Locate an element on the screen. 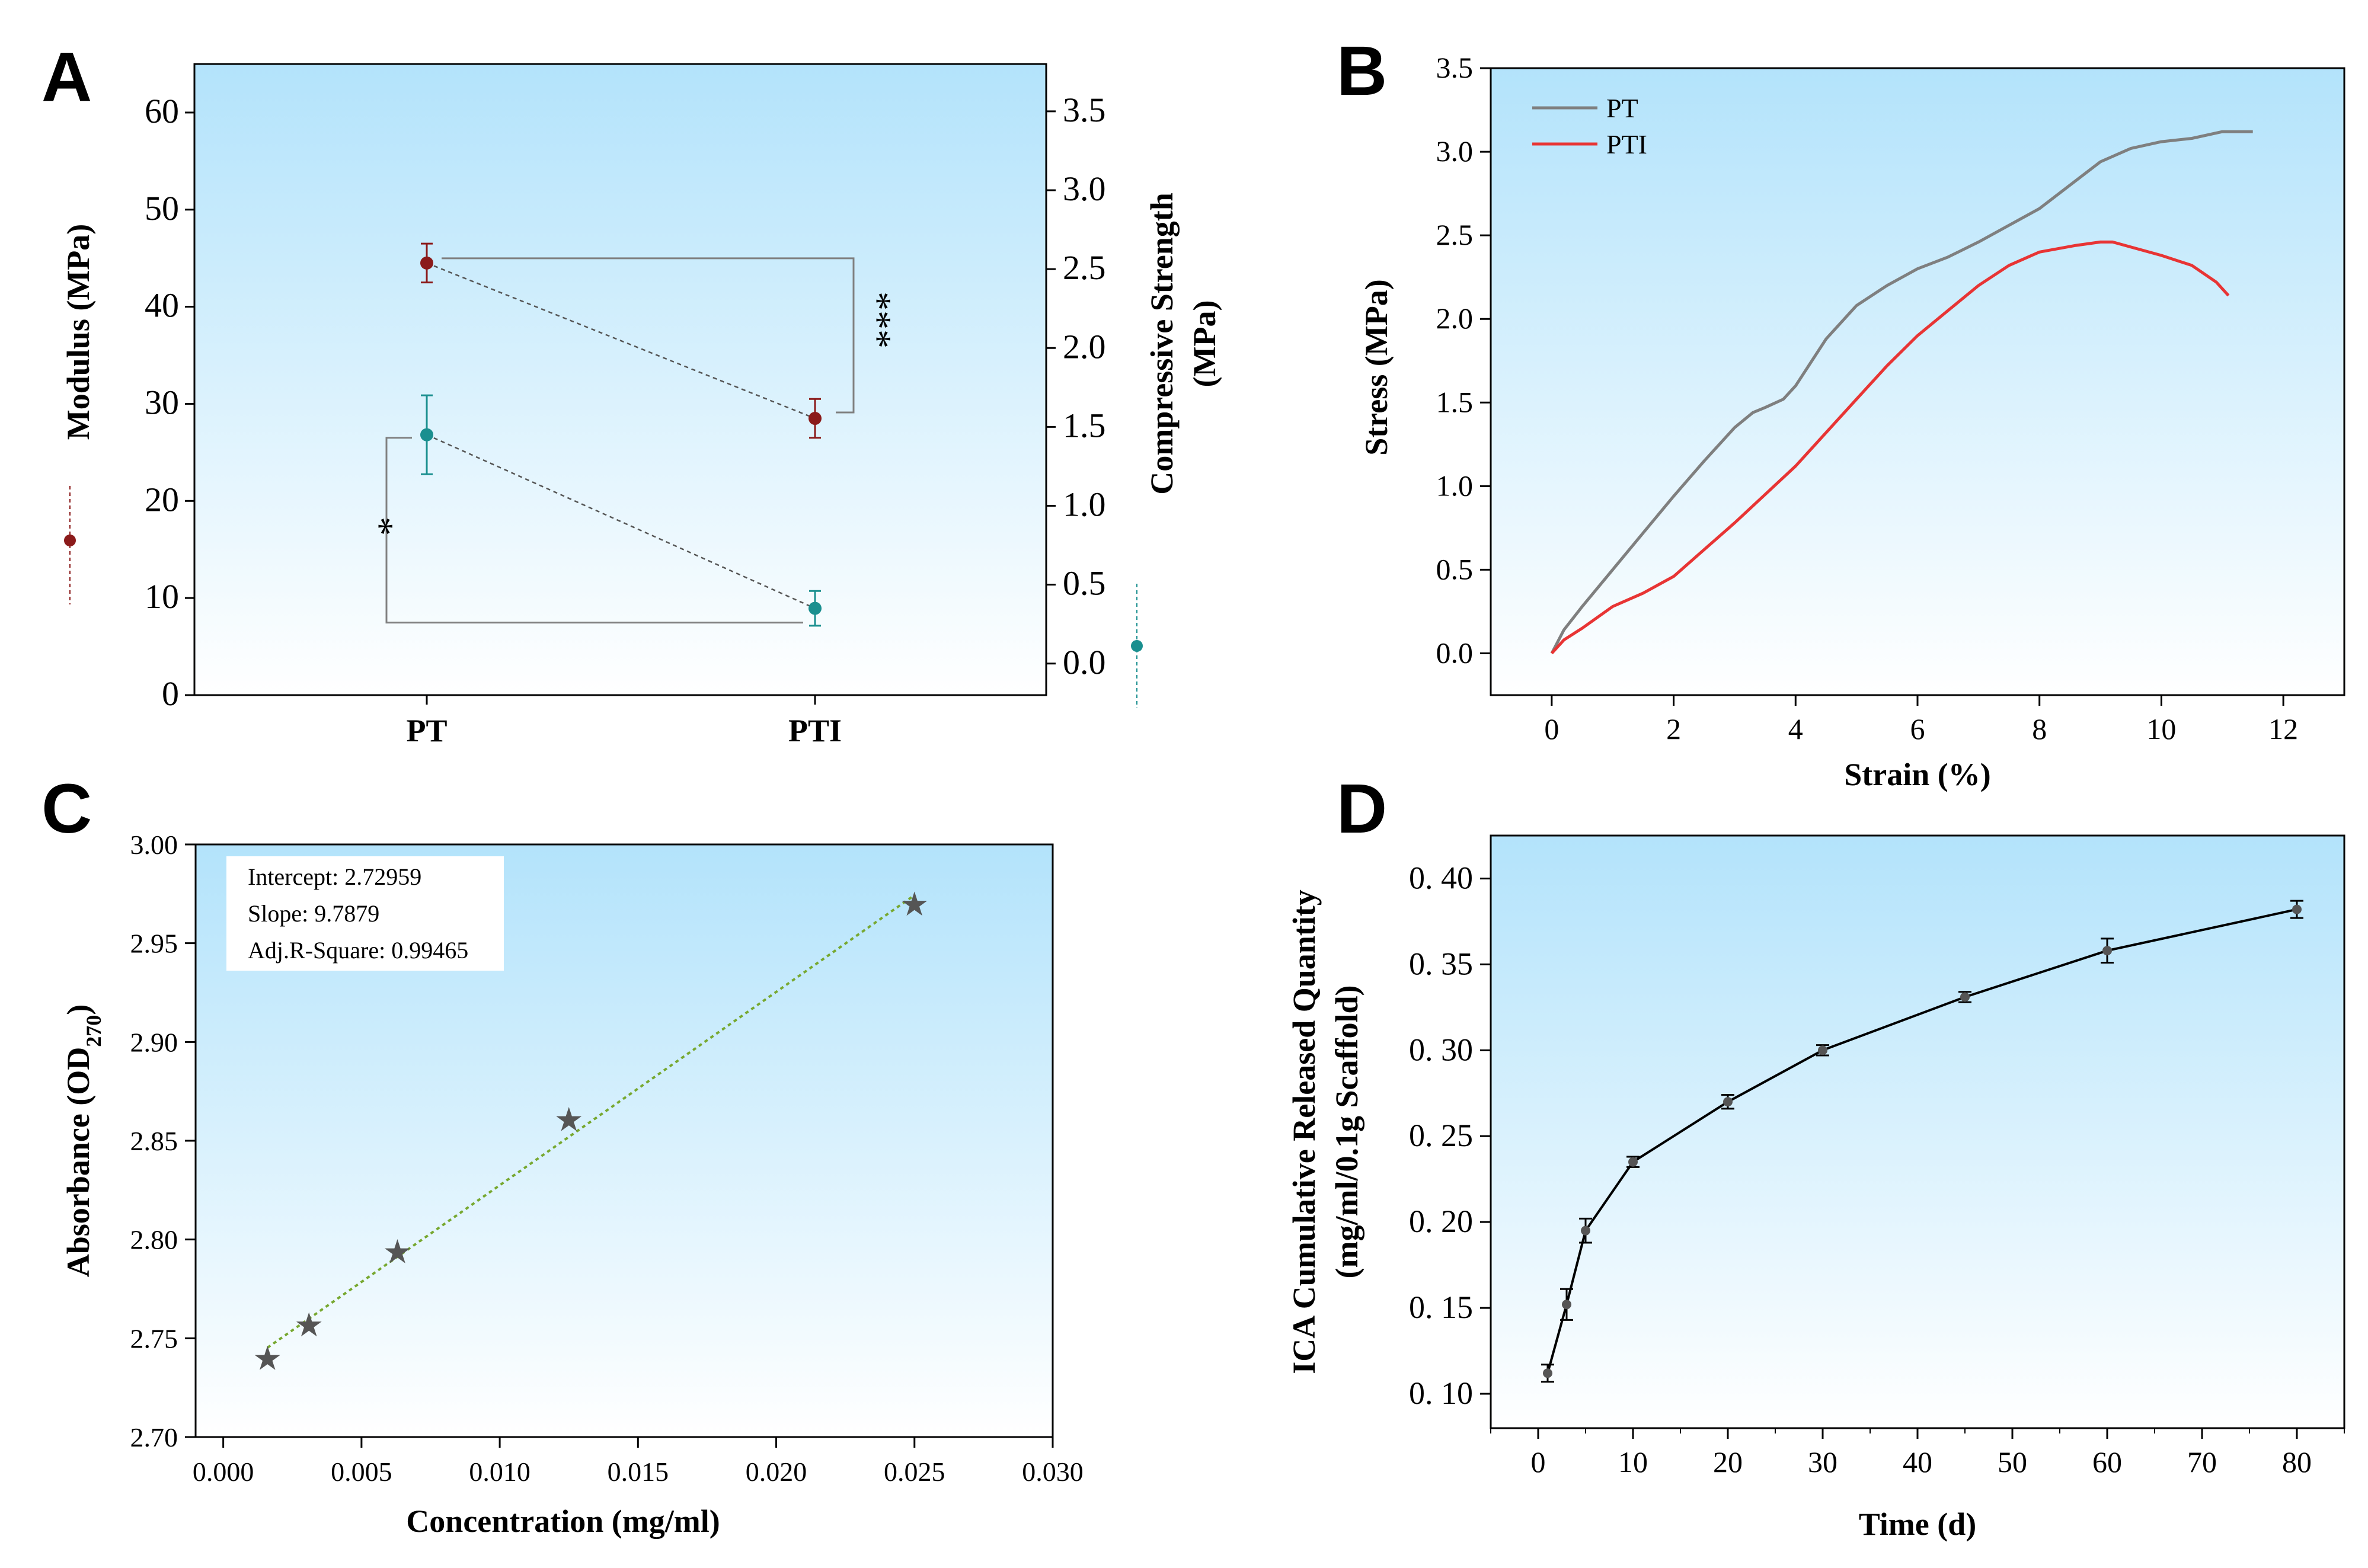  c-y-tick-label: 2.95 is located at coordinates (154, 944).